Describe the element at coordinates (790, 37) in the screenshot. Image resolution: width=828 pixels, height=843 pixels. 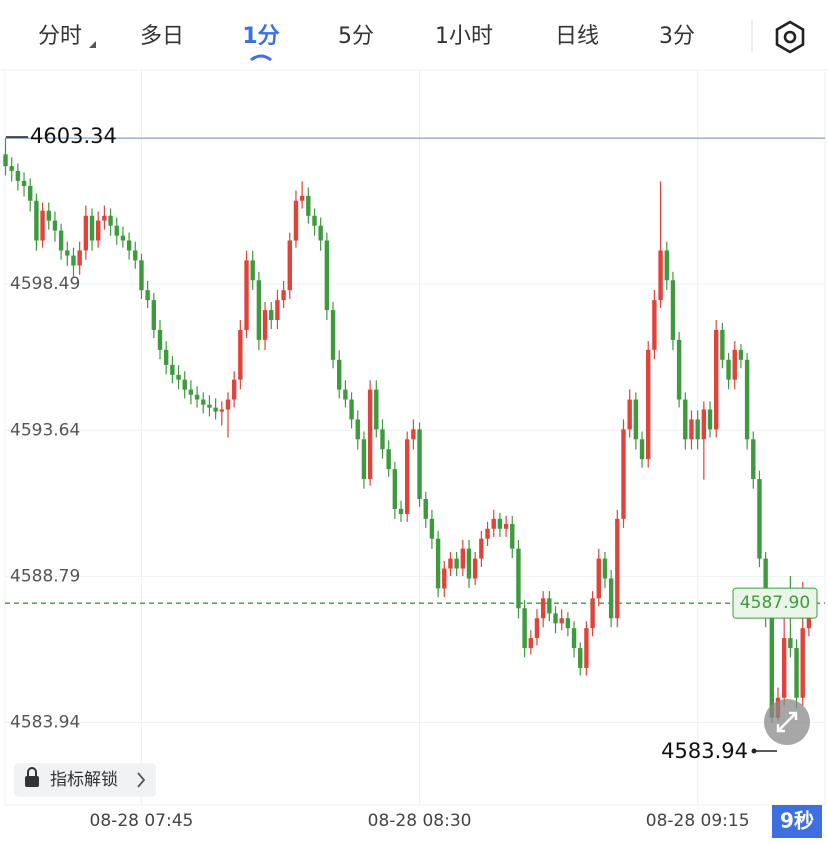
I see `settings-icon` at that location.